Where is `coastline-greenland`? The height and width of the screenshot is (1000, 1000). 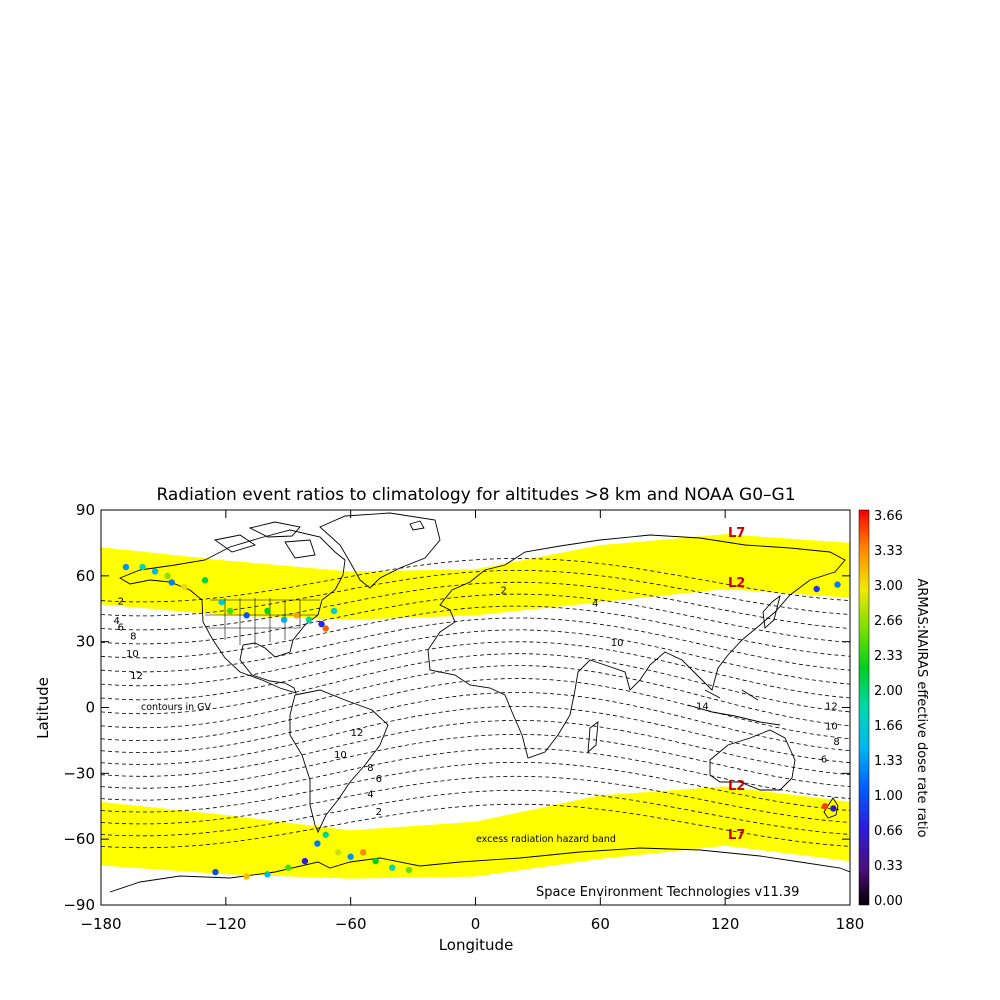
coastline-greenland is located at coordinates (380, 550).